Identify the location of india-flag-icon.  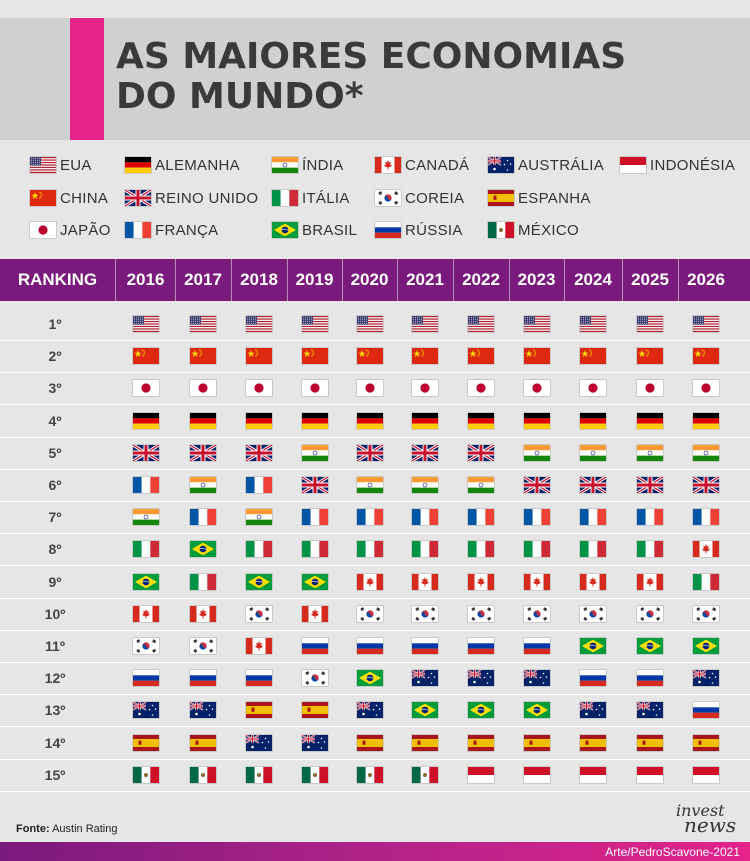
(706, 452).